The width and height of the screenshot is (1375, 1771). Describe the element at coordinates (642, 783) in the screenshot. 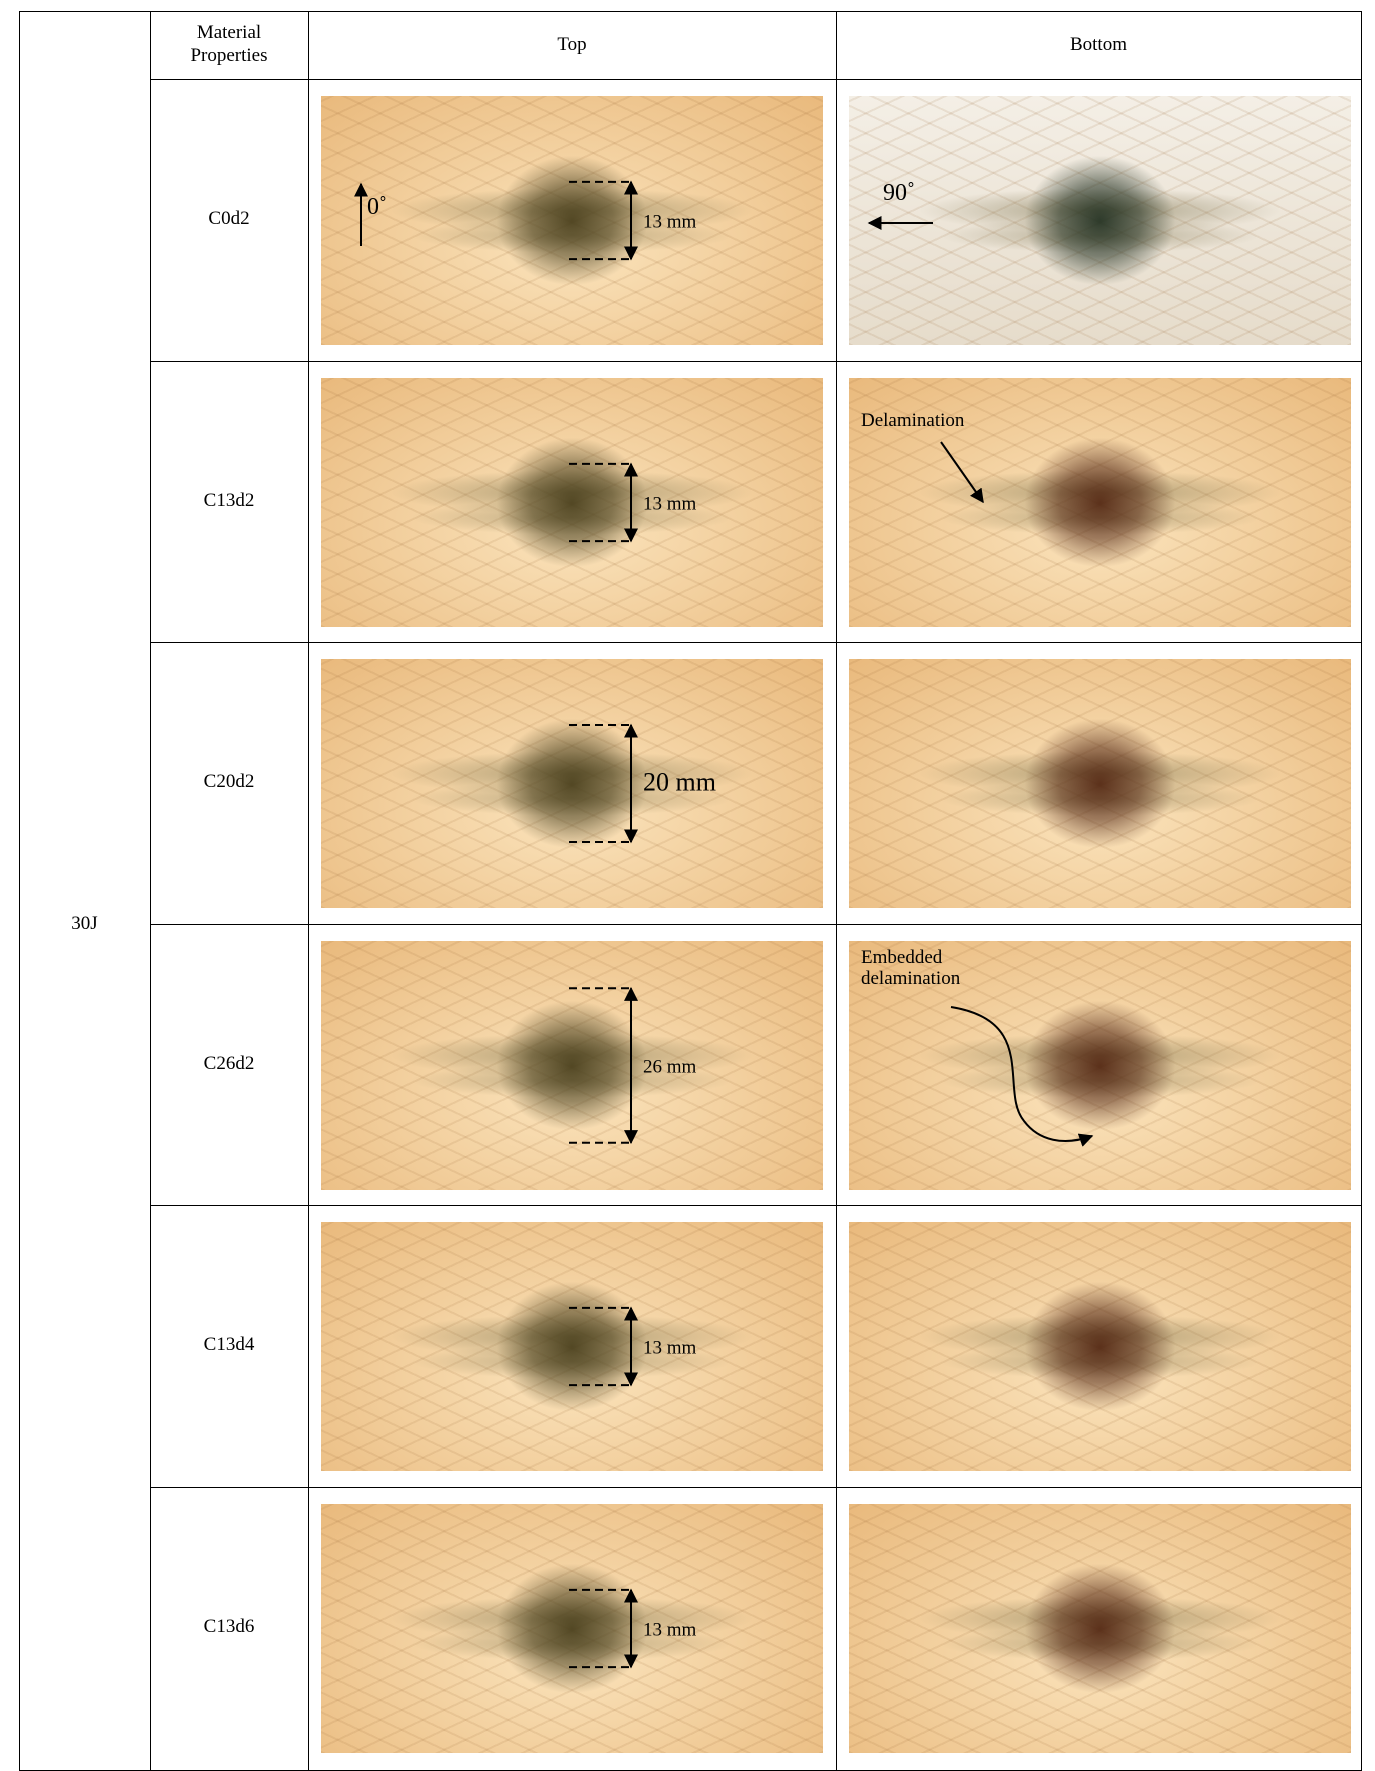

I see `top-annotations: 20 mm` at that location.